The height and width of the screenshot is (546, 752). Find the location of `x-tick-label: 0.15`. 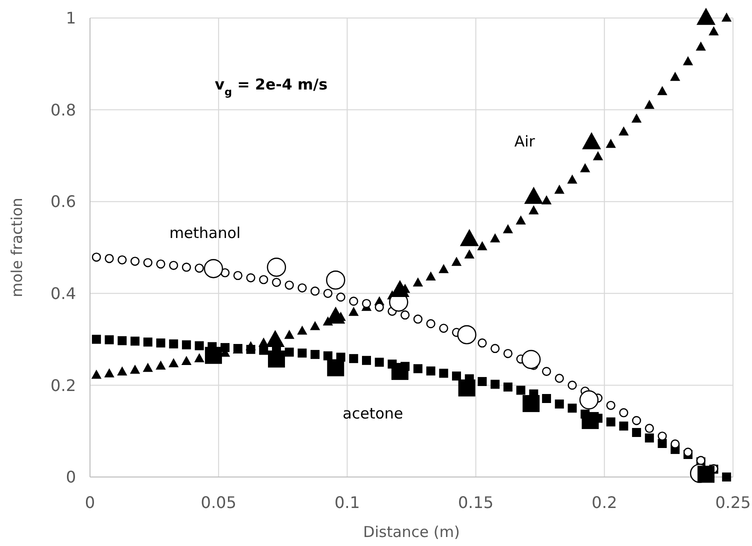

x-tick-label: 0.15 is located at coordinates (476, 502).